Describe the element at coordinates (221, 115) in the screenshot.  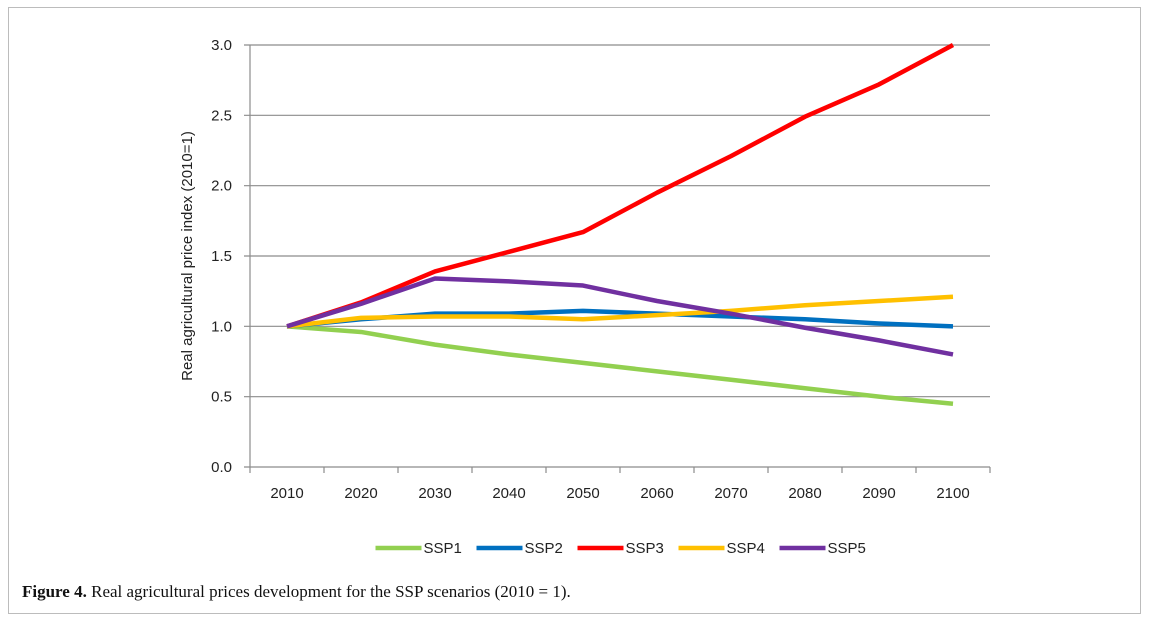
I see `y-tick-2.5: 2.5` at that location.